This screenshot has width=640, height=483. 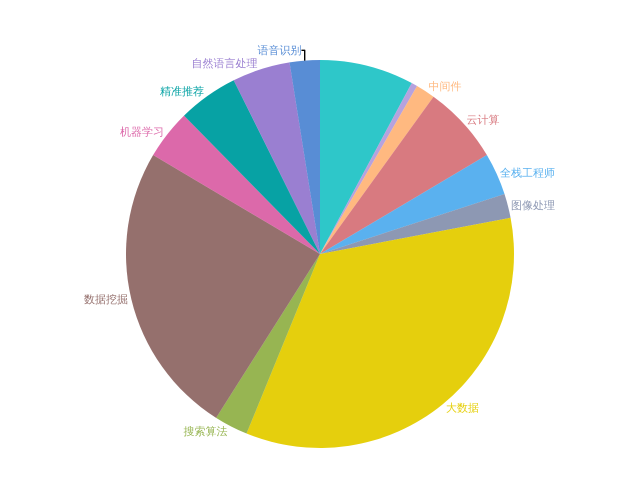 I want to click on slice-label: 云计算, so click(x=483, y=120).